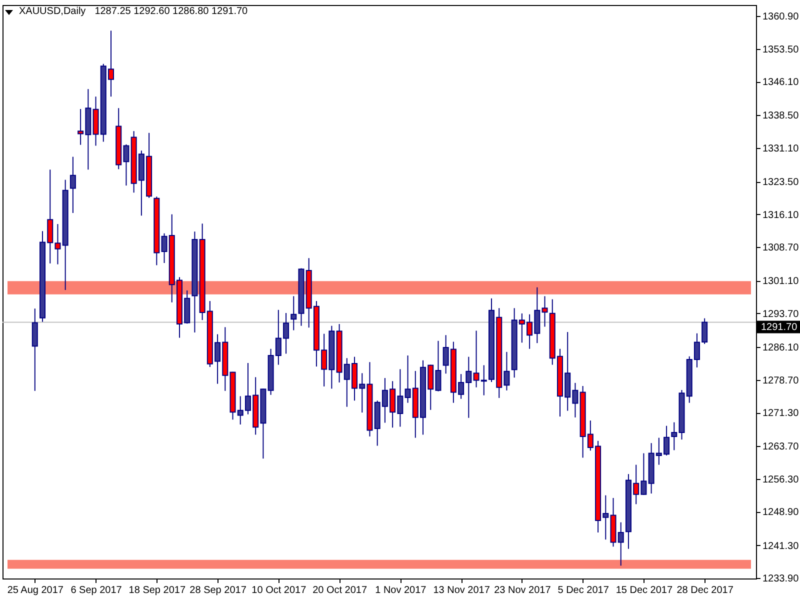  I want to click on y-tick-label: 1308.70, so click(781, 248).